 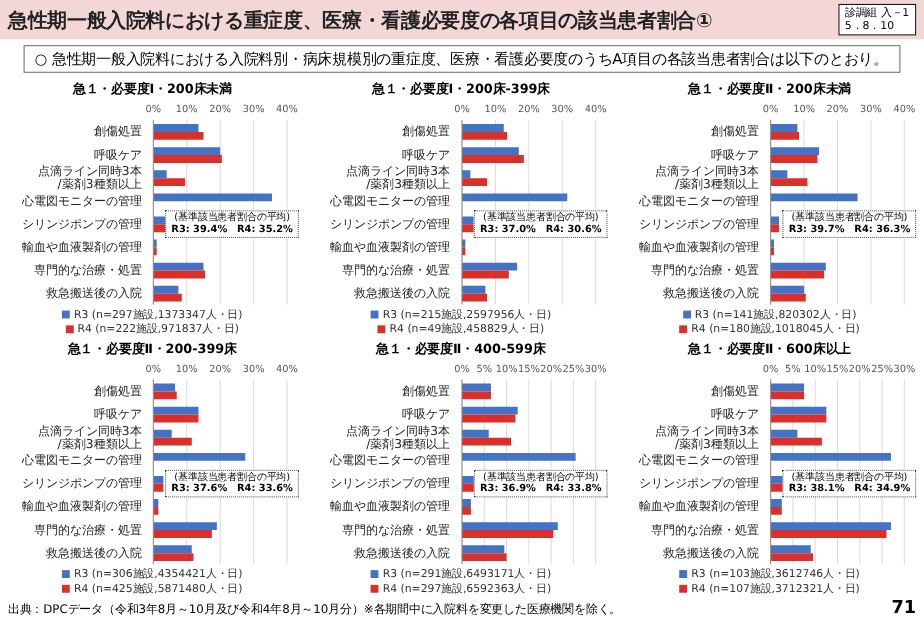 What do you see at coordinates (904, 608) in the screenshot?
I see `text: 71` at bounding box center [904, 608].